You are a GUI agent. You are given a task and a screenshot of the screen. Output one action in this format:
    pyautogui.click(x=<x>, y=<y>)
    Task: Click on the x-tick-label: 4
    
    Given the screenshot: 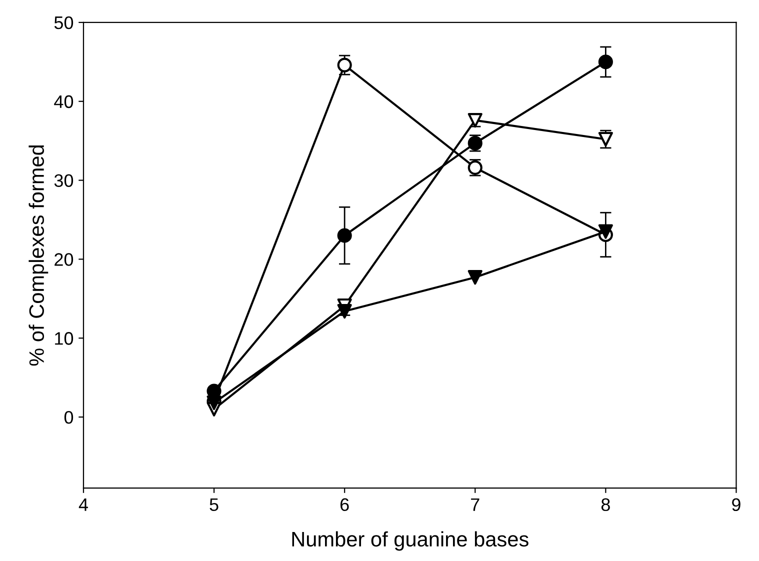 What is the action you would take?
    pyautogui.click(x=83, y=504)
    